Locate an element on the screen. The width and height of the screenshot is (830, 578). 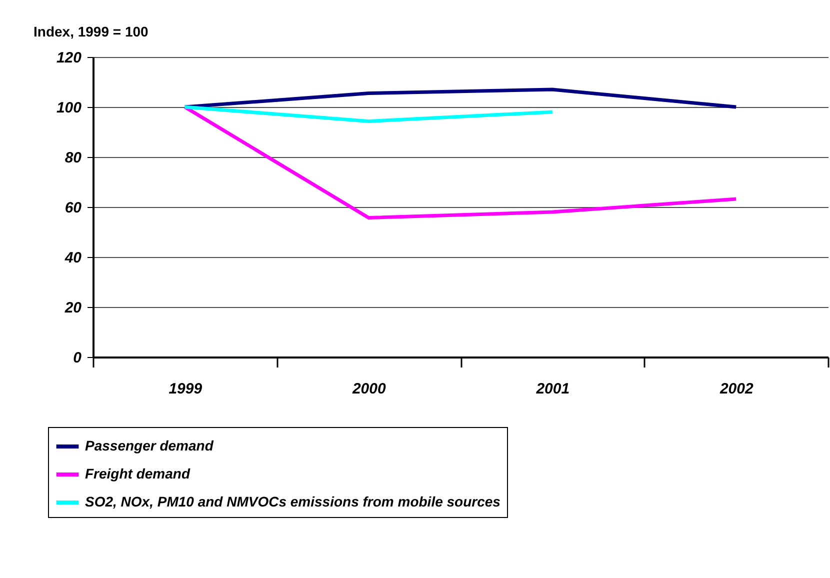
x-tick-label: 2001 is located at coordinates (552, 389).